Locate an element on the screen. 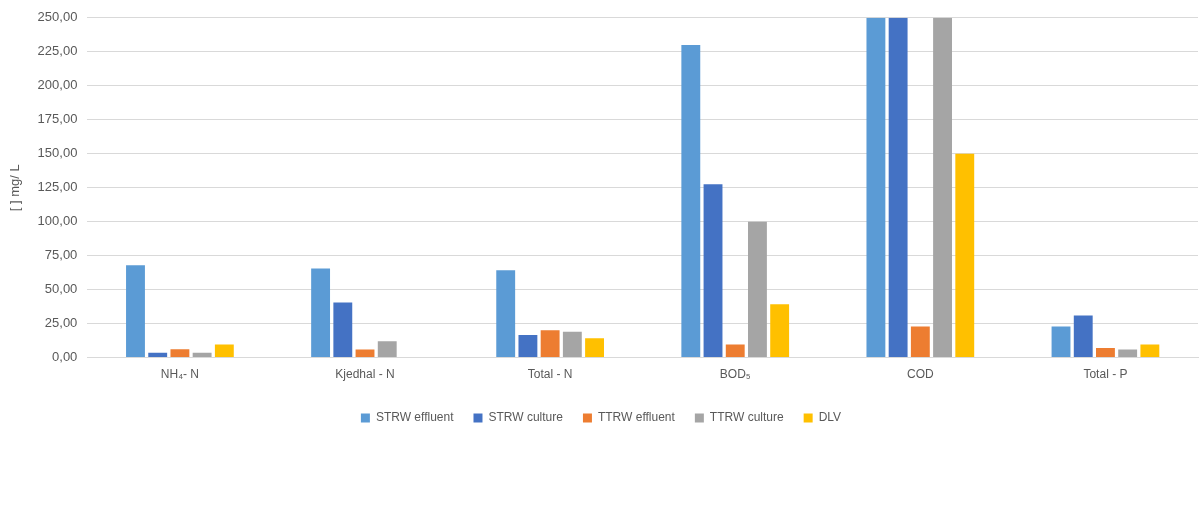 The image size is (1202, 518). y-tick-label: 125,00 is located at coordinates (57, 187).